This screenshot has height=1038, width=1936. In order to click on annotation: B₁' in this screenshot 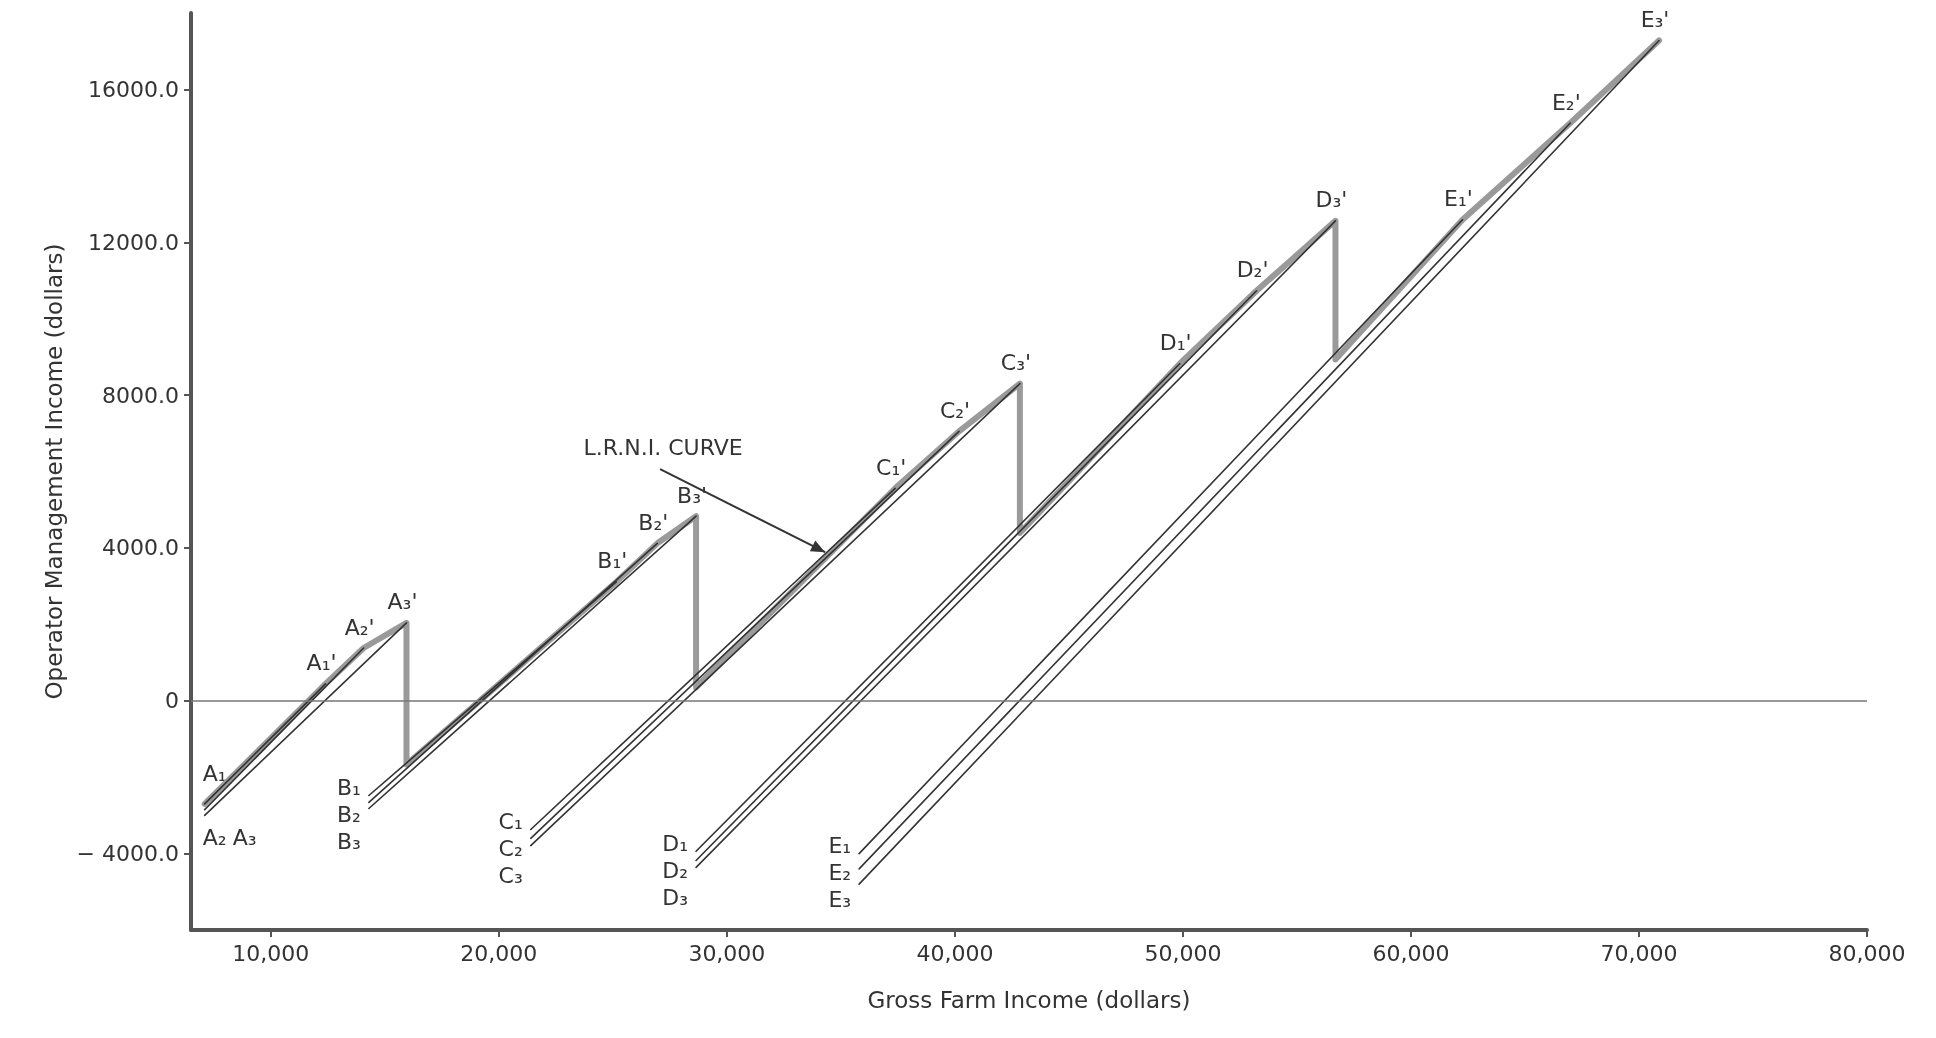, I will do `click(612, 561)`.